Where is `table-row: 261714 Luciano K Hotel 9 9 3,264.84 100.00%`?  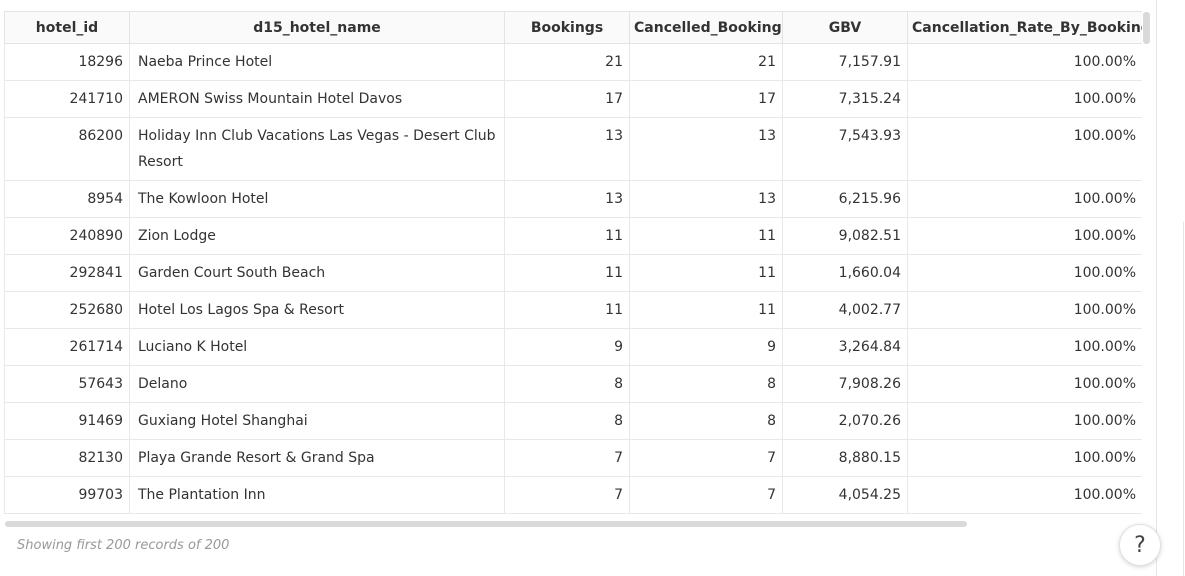 table-row: 261714 Luciano K Hotel 9 9 3,264.84 100.00% is located at coordinates (573, 347).